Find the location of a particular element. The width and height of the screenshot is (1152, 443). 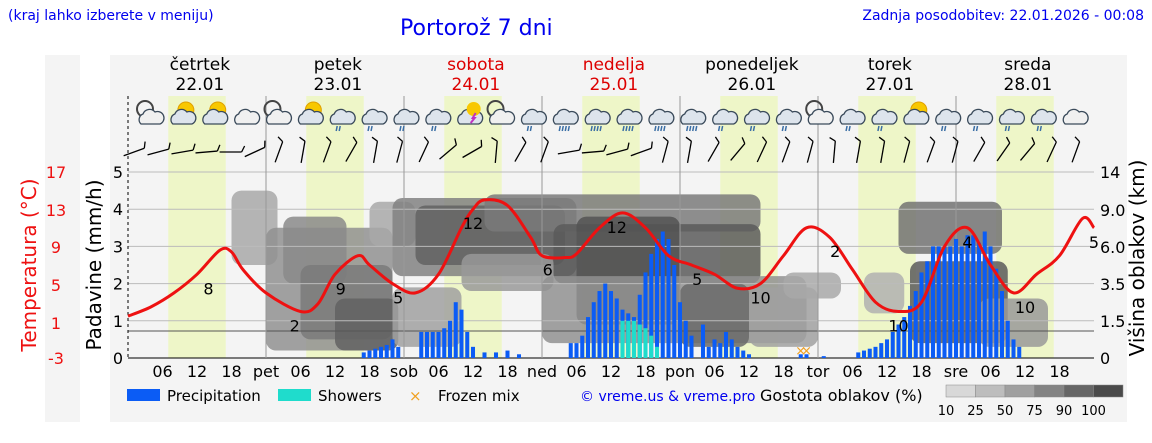

precip-axis-title: Padavine (mm/h) is located at coordinates (94, 264).